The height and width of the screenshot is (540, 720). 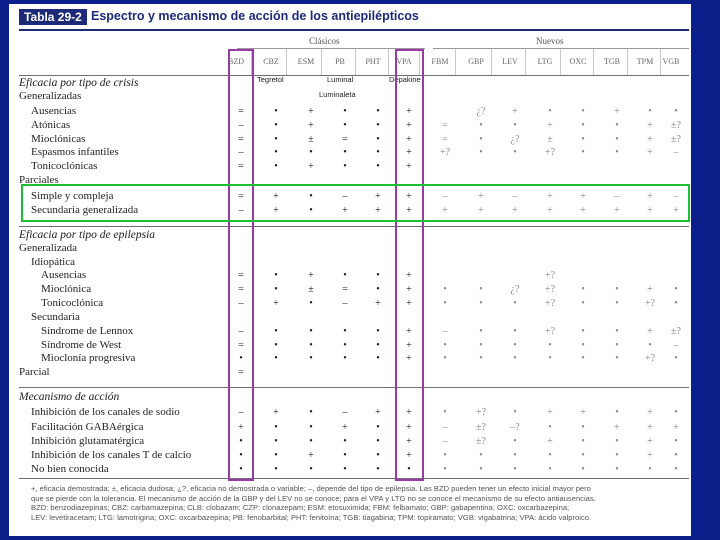 What do you see at coordinates (612, 61) in the screenshot?
I see `column-header-tgb: TGB` at bounding box center [612, 61].